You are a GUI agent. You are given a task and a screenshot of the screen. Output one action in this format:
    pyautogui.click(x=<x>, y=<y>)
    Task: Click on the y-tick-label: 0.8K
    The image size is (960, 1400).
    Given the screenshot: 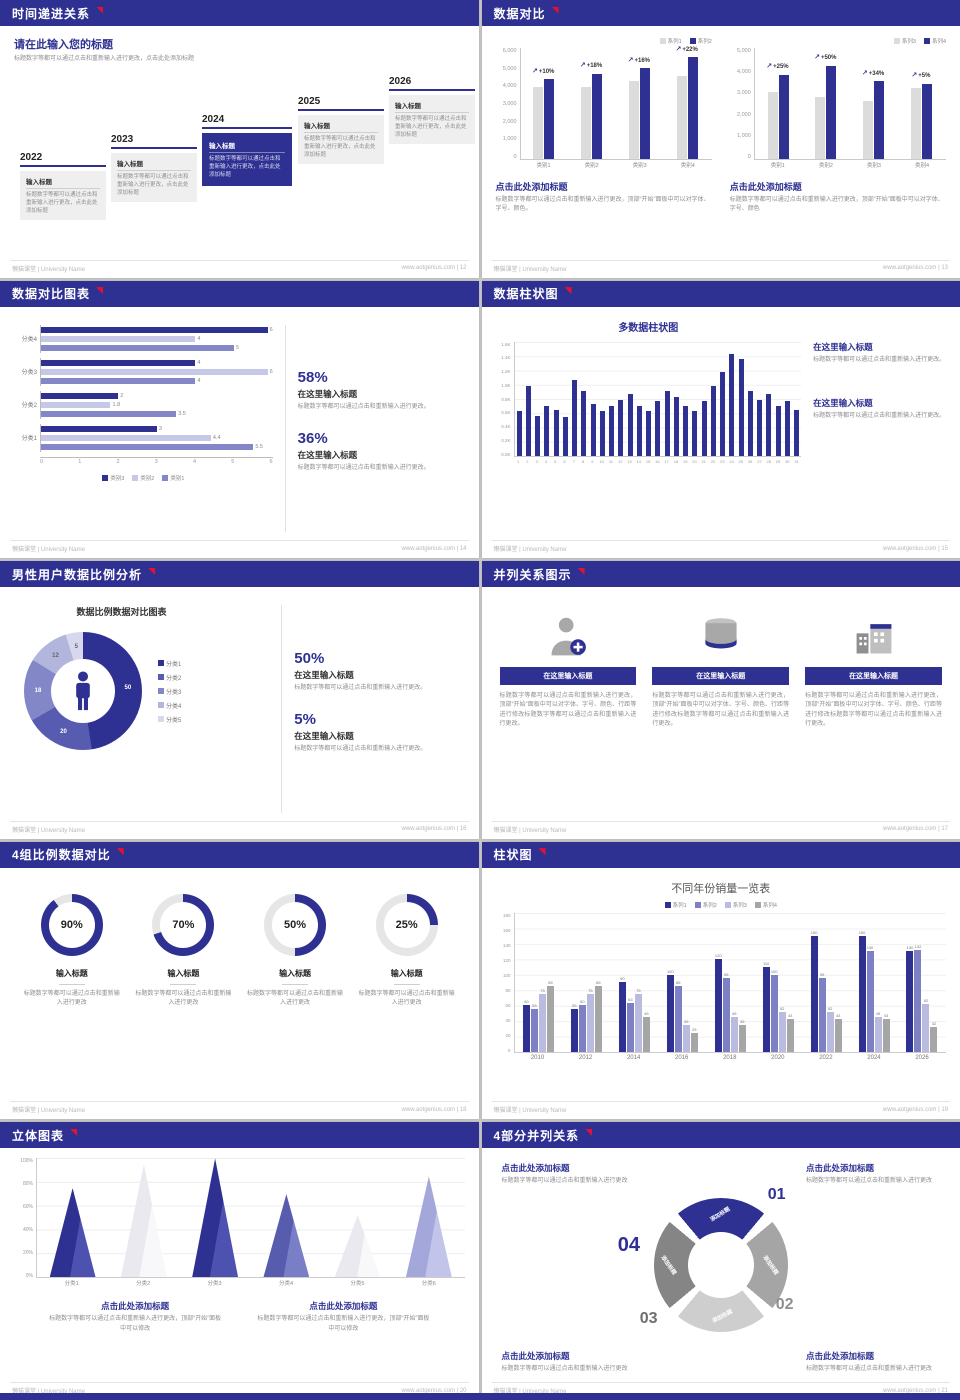 What is the action you would take?
    pyautogui.click(x=506, y=399)
    